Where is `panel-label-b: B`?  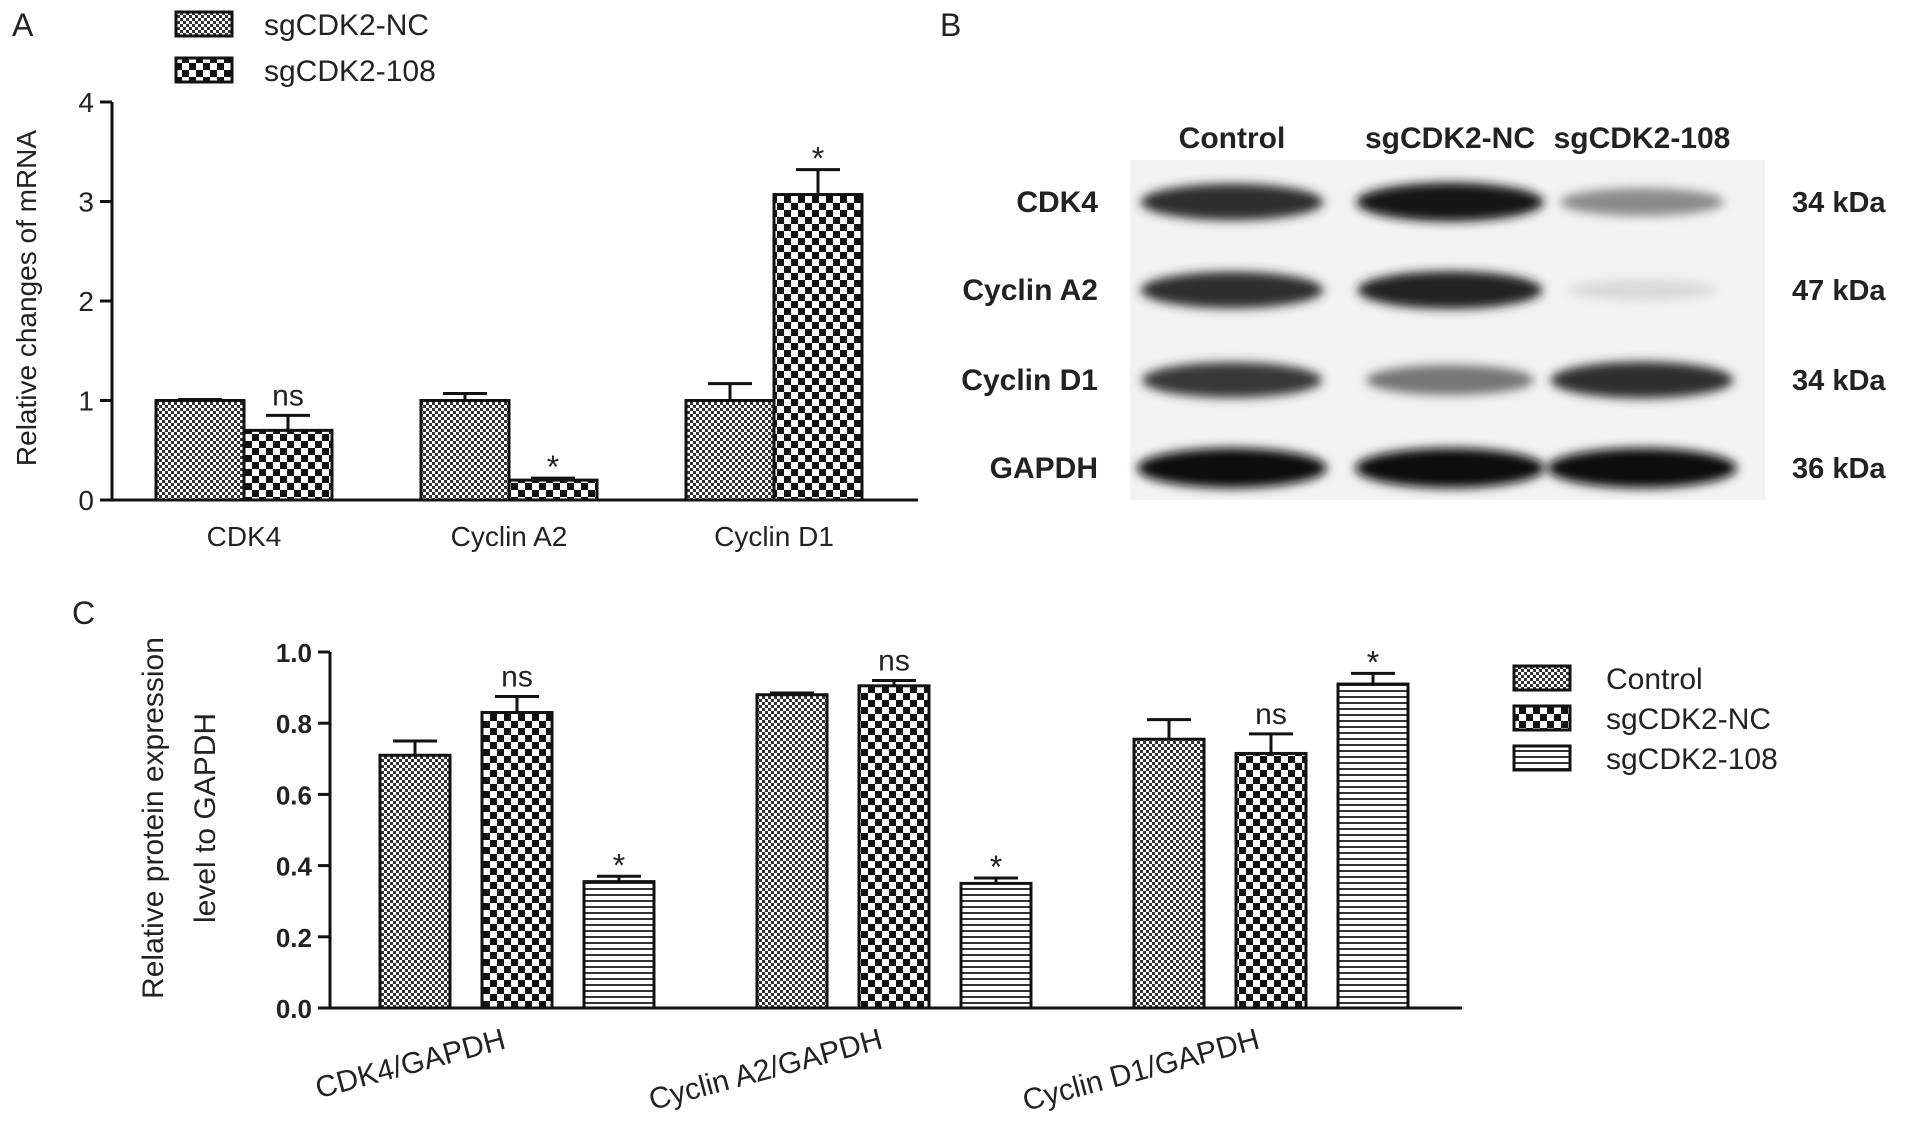 panel-label-b: B is located at coordinates (950, 25).